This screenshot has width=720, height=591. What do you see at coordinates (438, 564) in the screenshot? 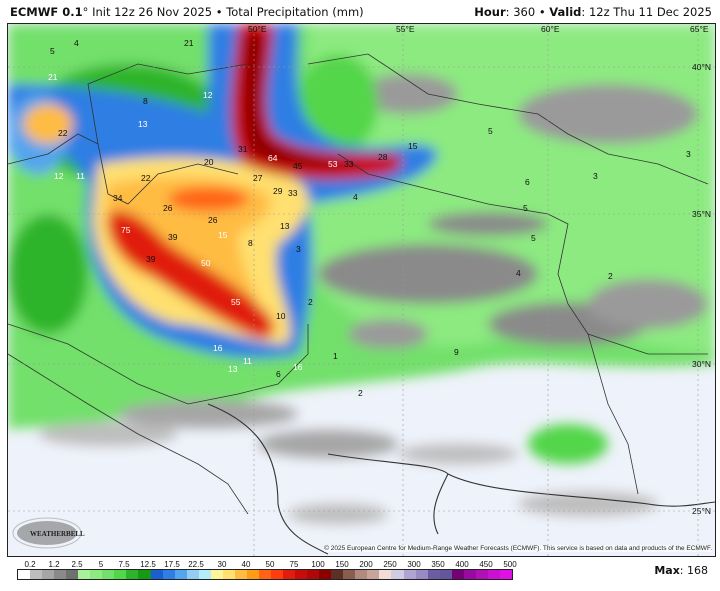
I see `colorbar-tick: 350` at bounding box center [438, 564].